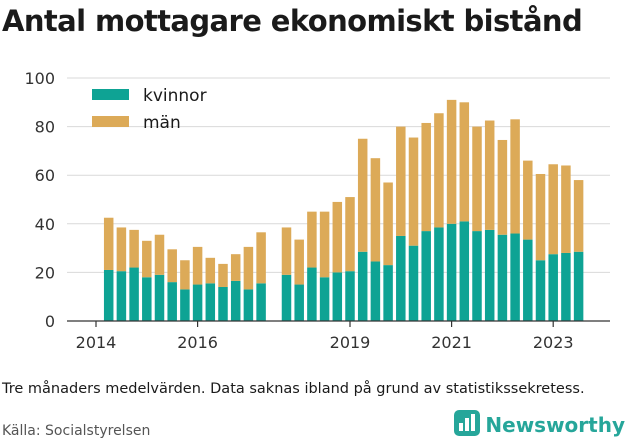 The width and height of the screenshot is (631, 440). Describe the element at coordinates (45, 127) in the screenshot. I see `y-tick-label: 80` at that location.